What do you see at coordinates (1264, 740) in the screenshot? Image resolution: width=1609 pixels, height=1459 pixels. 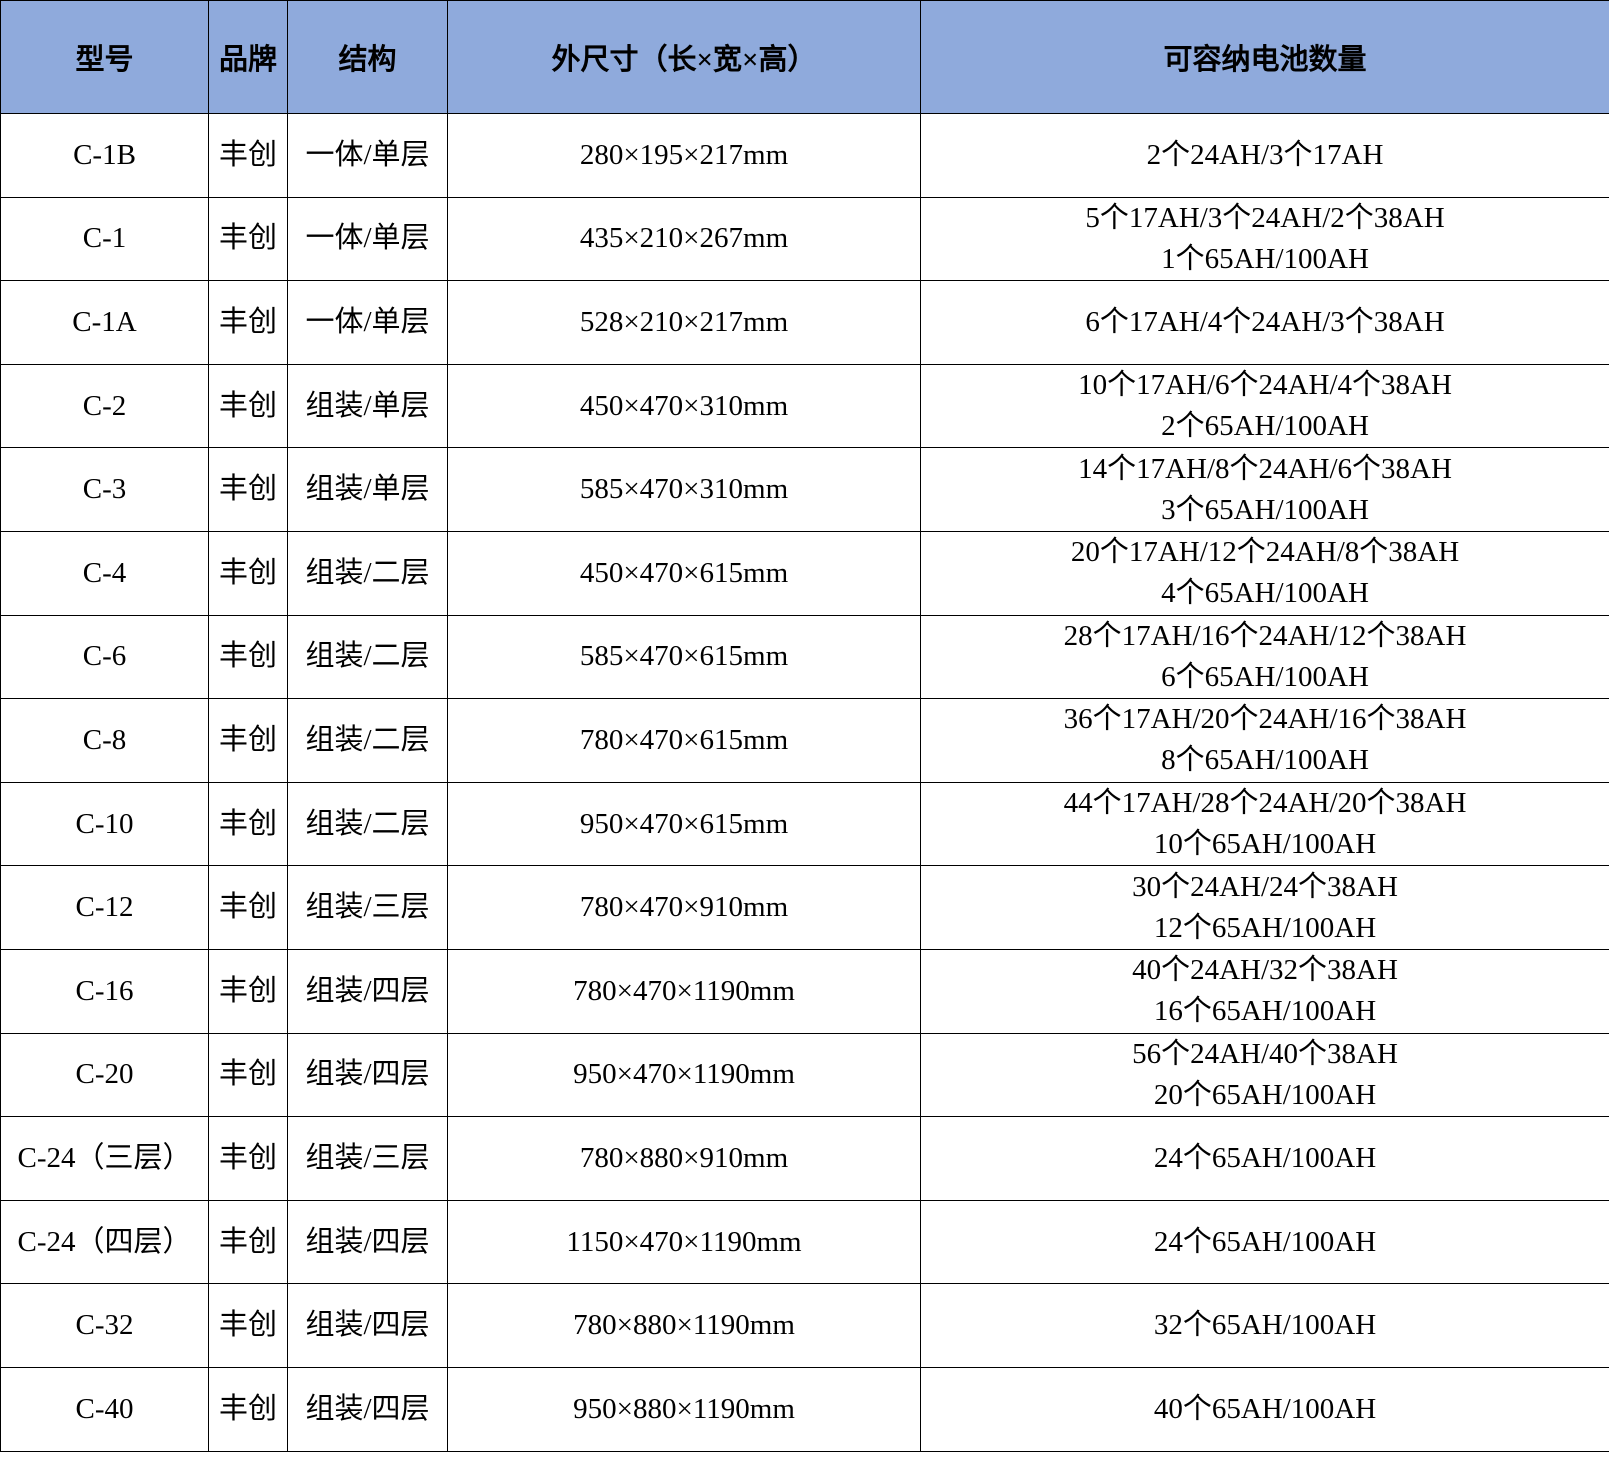 I see `cell-capacity: 36个17AH/20个24AH/16个38AH 8个65AH/100AH` at bounding box center [1264, 740].